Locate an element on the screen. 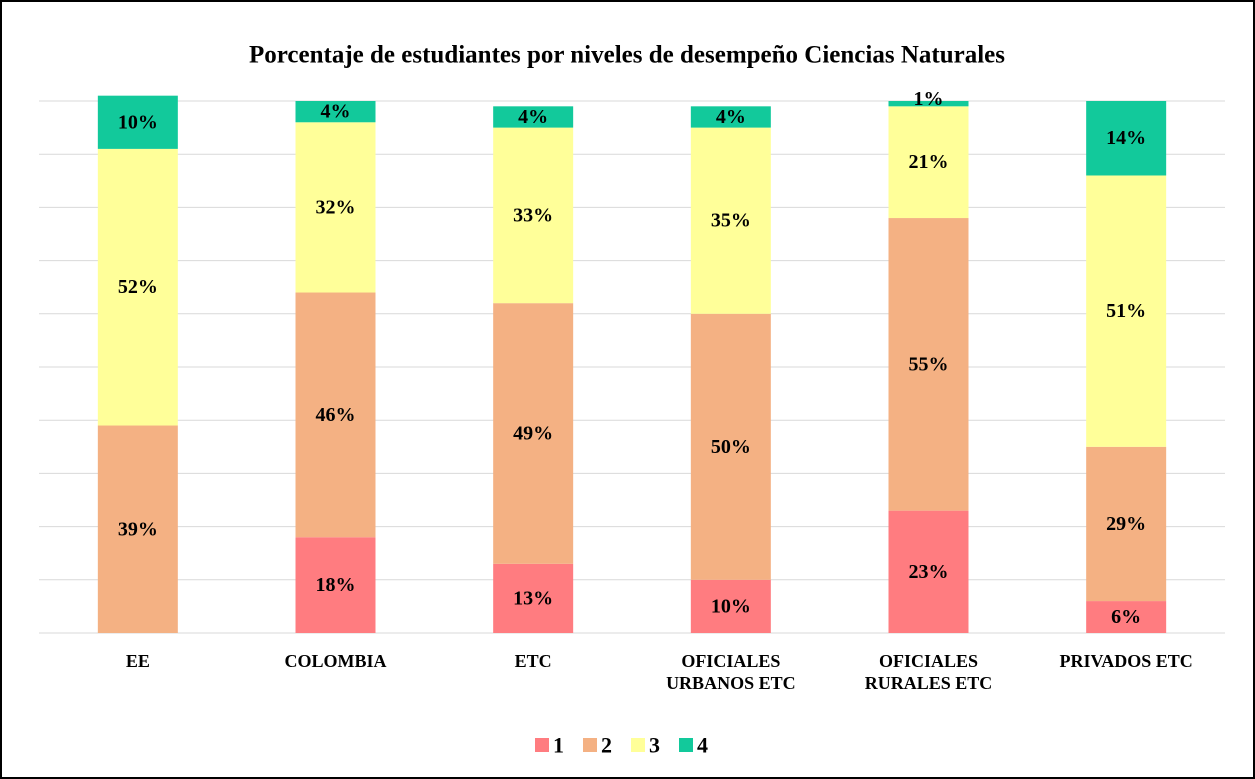 This screenshot has width=1255, height=779. x-tick-label: ETC is located at coordinates (533, 661).